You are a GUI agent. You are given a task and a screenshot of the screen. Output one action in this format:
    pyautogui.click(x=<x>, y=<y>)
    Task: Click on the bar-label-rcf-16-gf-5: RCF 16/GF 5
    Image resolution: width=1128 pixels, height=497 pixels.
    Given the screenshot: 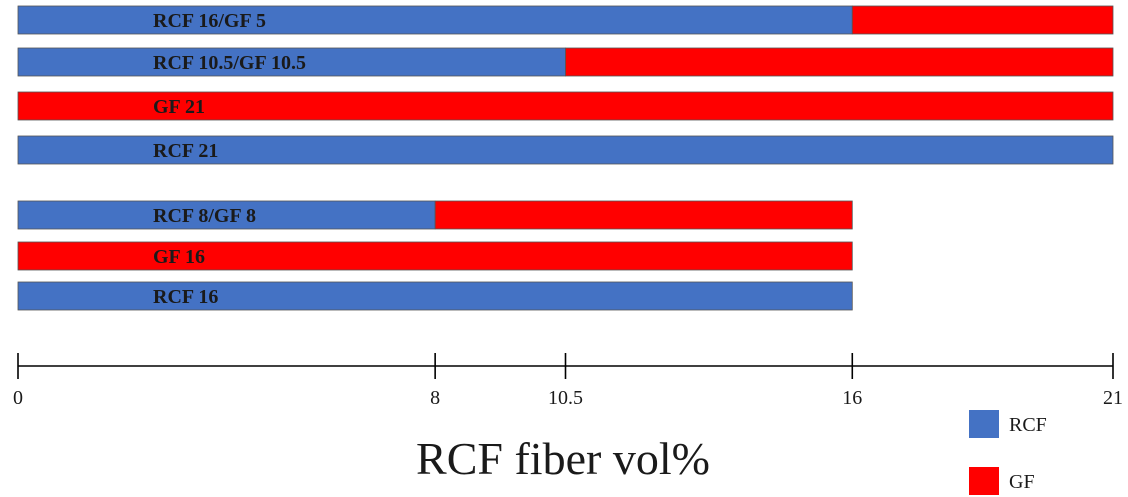 What is the action you would take?
    pyautogui.click(x=209, y=21)
    